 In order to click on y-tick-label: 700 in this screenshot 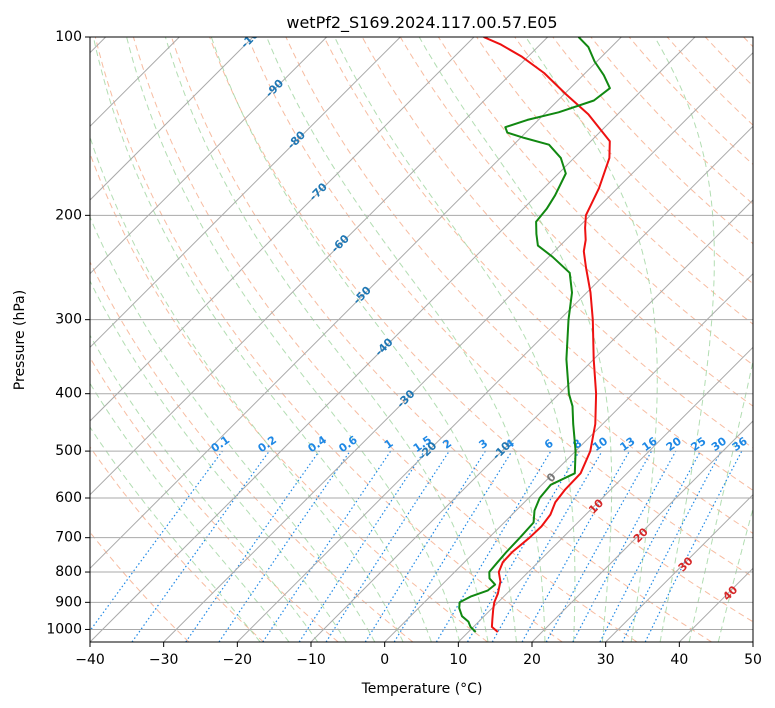, I will do `click(68, 538)`.